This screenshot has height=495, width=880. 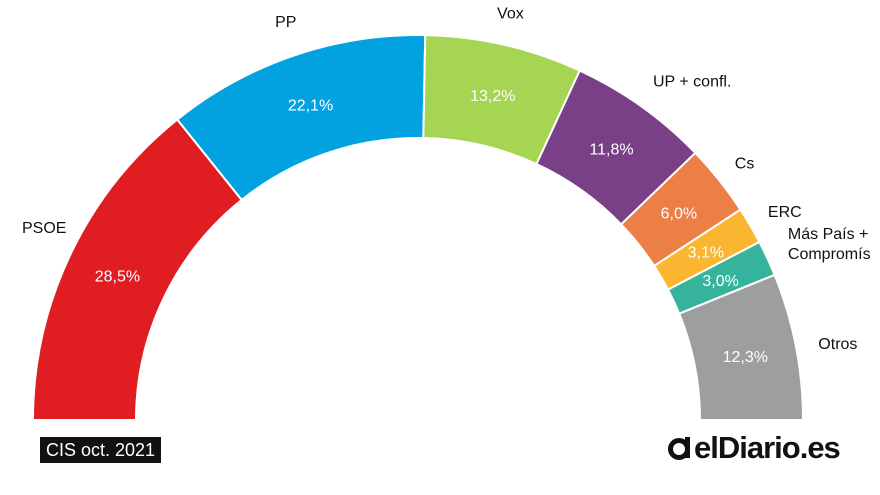 What do you see at coordinates (745, 164) in the screenshot?
I see `party-label: Cs` at bounding box center [745, 164].